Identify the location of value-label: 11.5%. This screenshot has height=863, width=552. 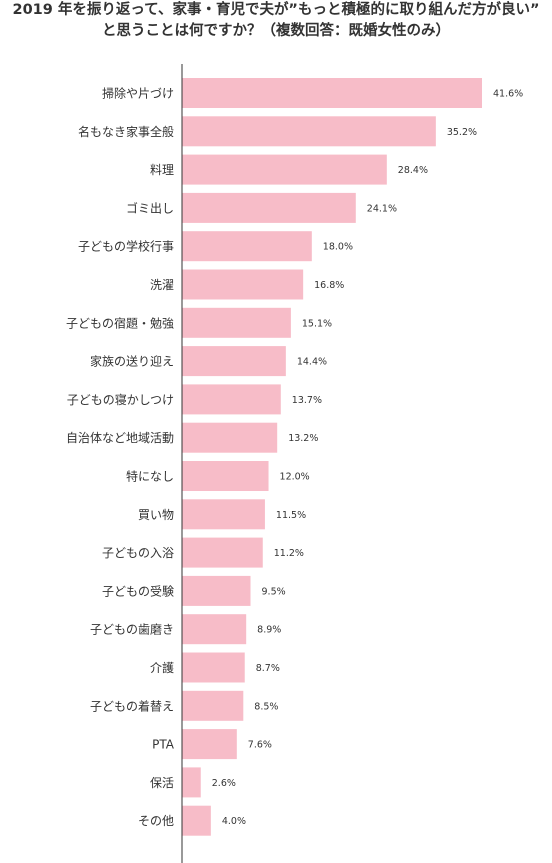
(291, 515).